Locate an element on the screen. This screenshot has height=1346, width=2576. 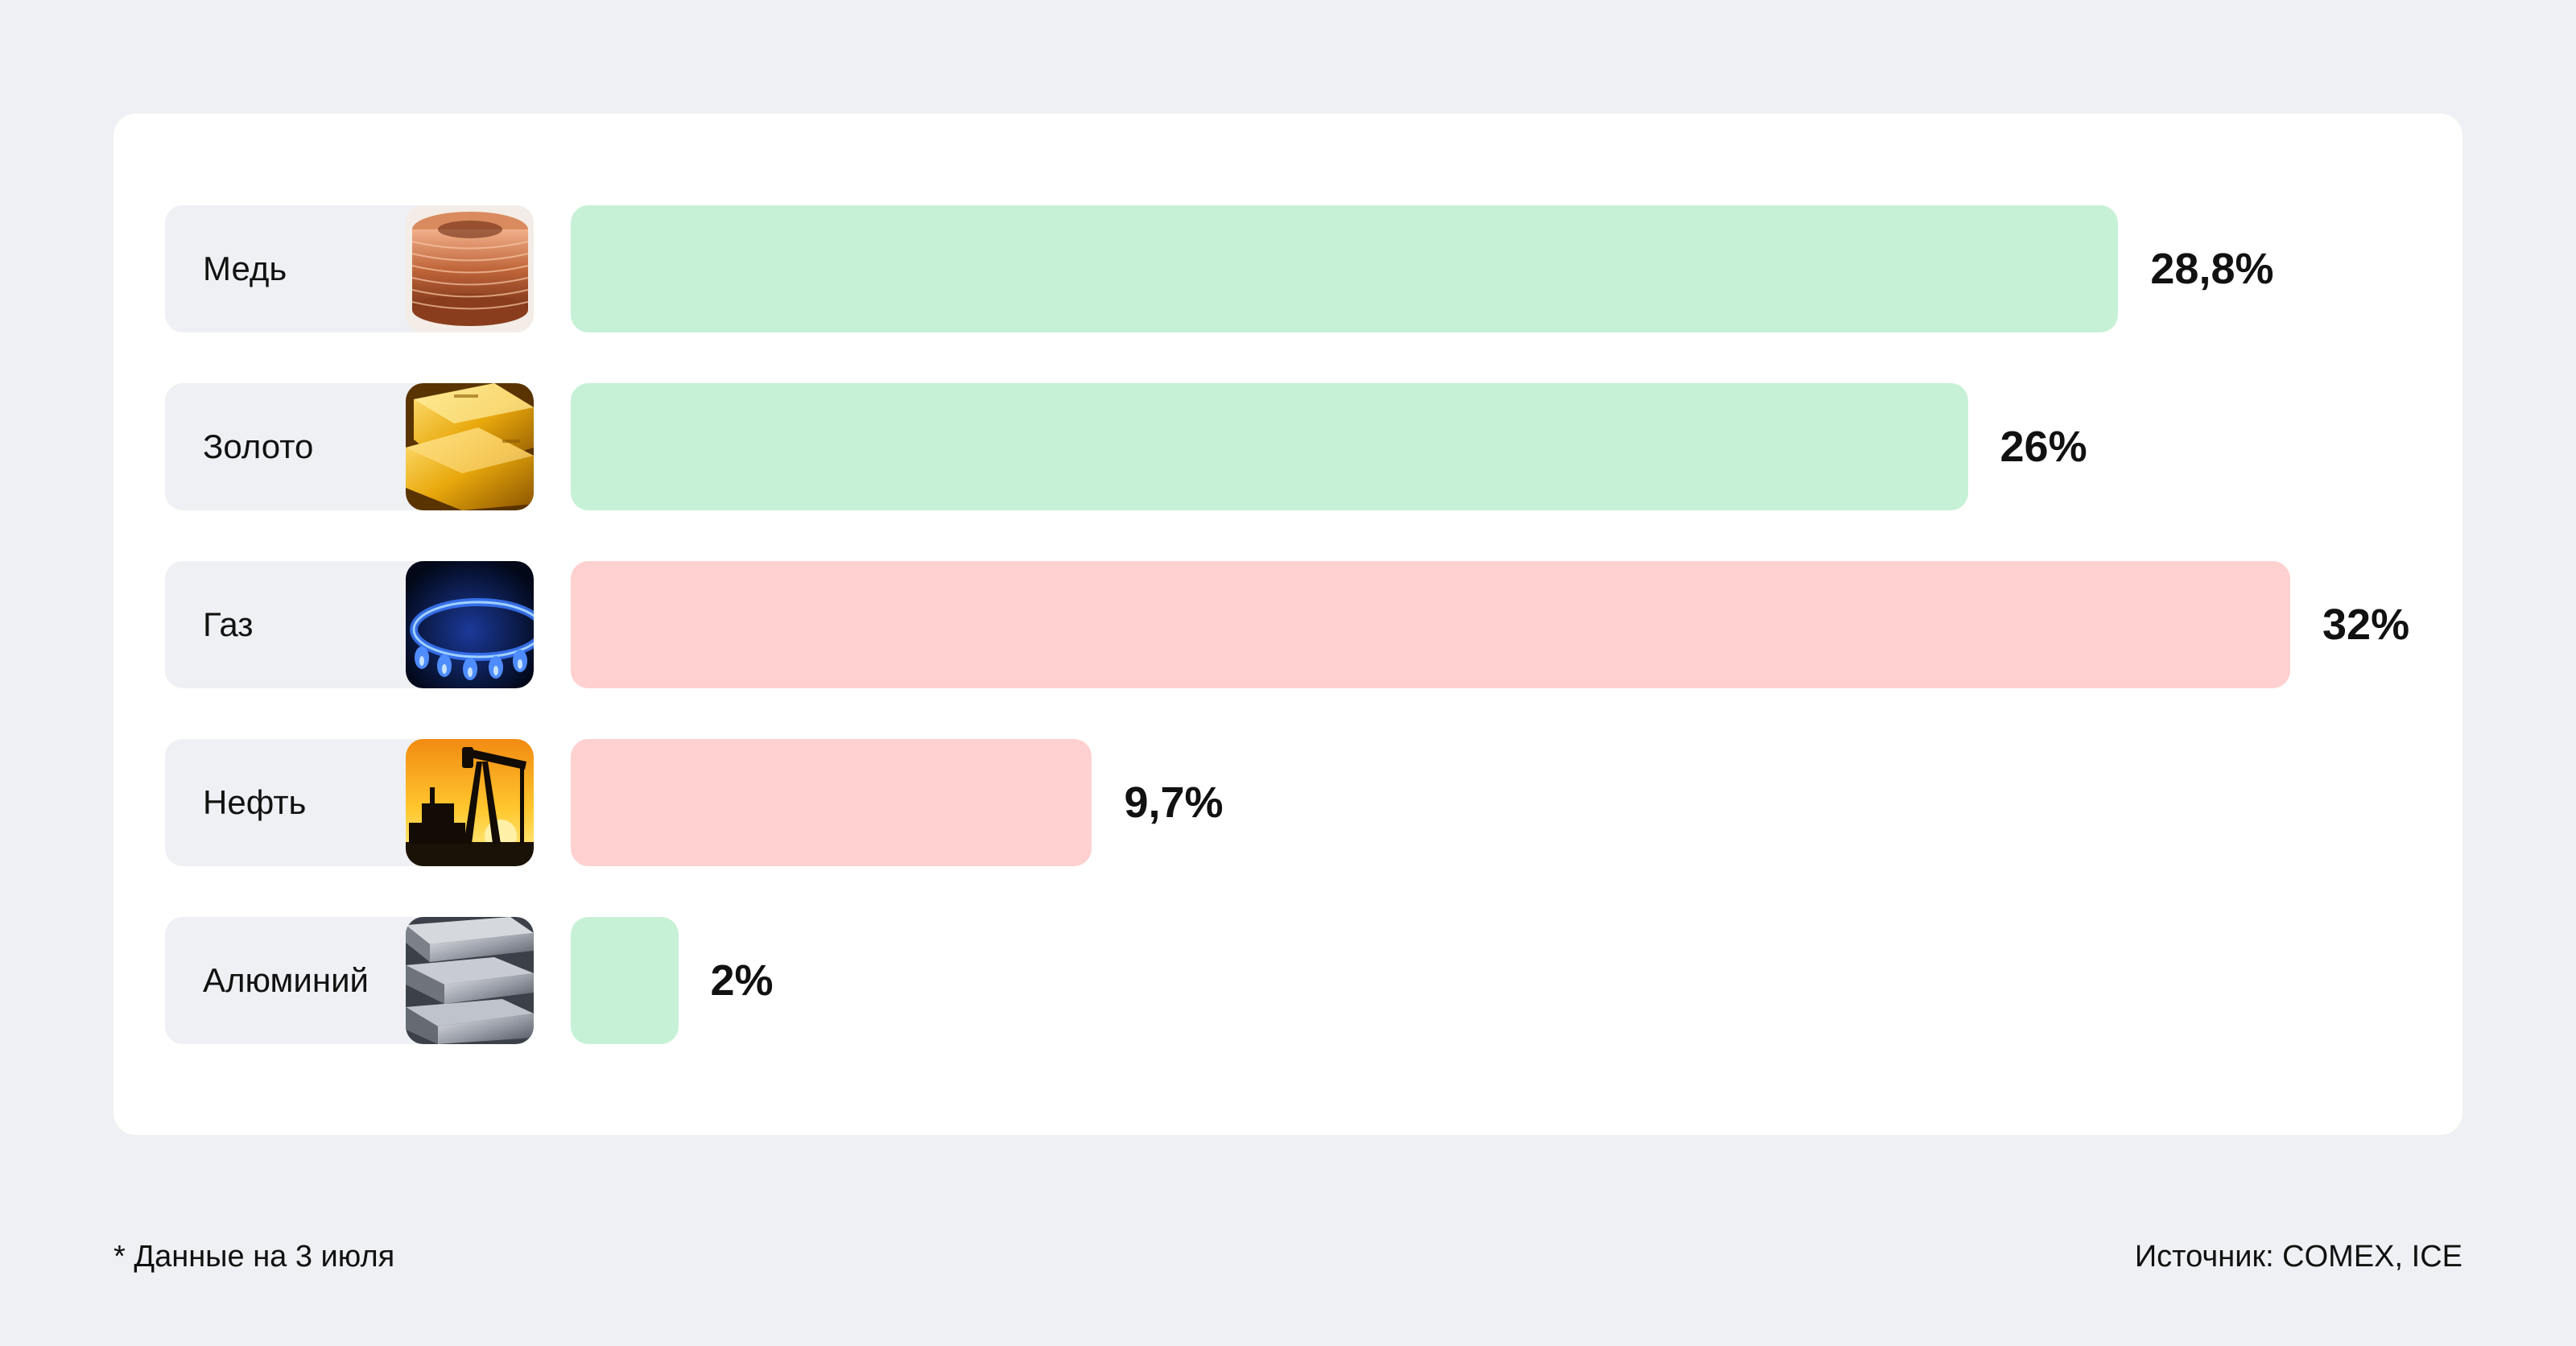
chart-row-gas: Газ is located at coordinates (1288, 624).